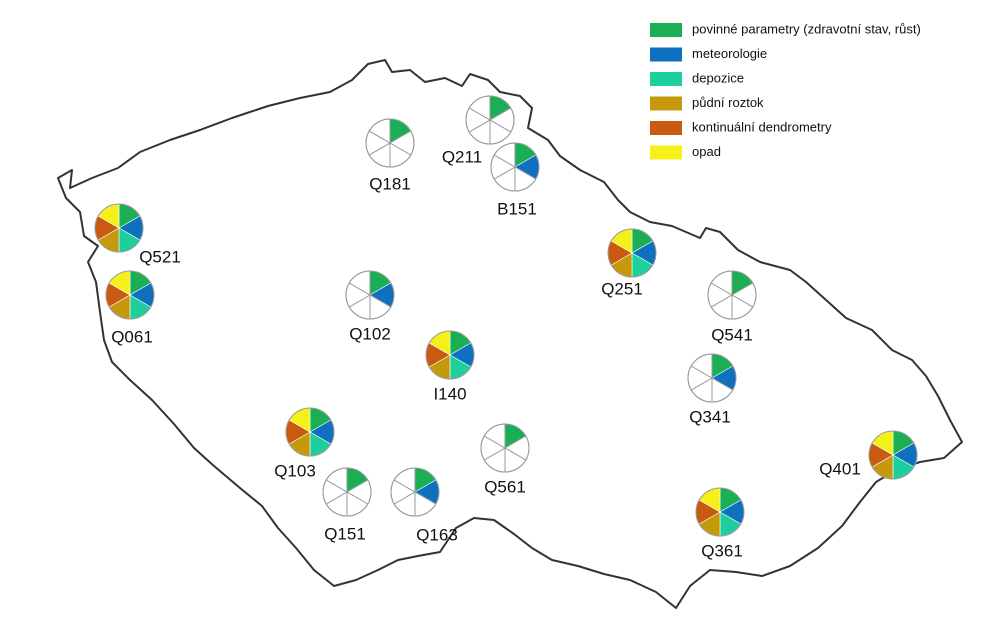 This screenshot has width=1000, height=644. What do you see at coordinates (462, 156) in the screenshot?
I see `site-label: Q211` at bounding box center [462, 156].